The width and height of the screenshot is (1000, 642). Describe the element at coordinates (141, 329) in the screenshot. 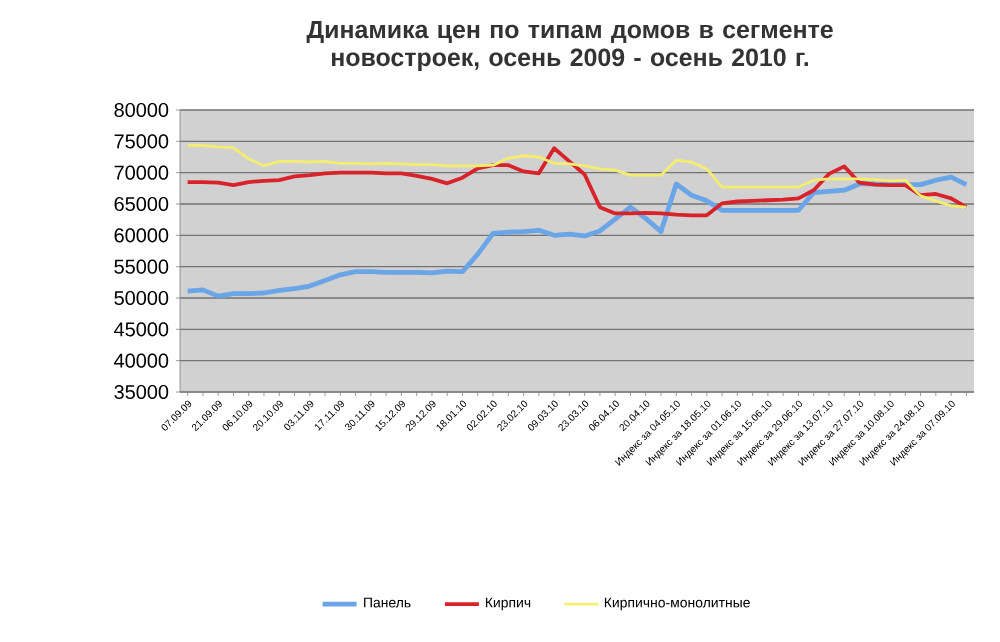

I see `y-tick-label: 45000` at that location.